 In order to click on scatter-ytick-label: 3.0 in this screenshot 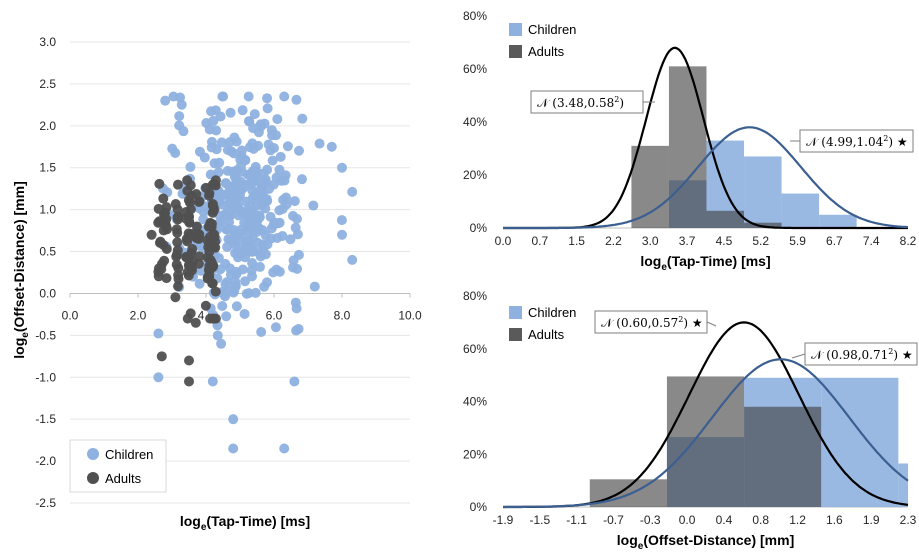, I will do `click(47, 42)`.